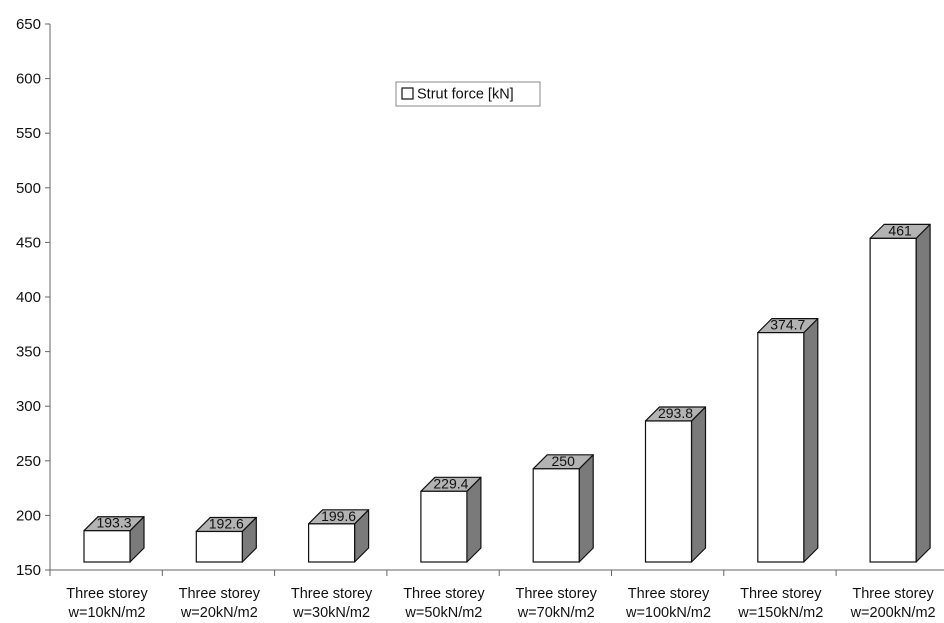 This screenshot has height=623, width=944. Describe the element at coordinates (780, 603) in the screenshot. I see `x-tick-label: Three storey w=150kN/m2` at that location.